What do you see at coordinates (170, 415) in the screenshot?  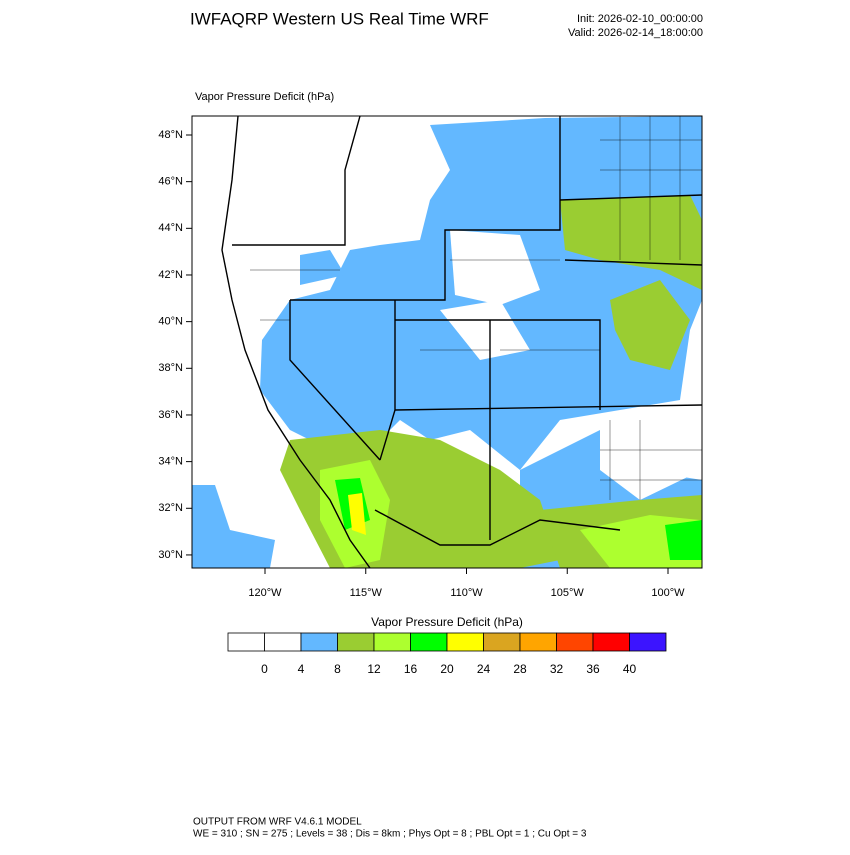 I see `lat-label: 36°N` at bounding box center [170, 415].